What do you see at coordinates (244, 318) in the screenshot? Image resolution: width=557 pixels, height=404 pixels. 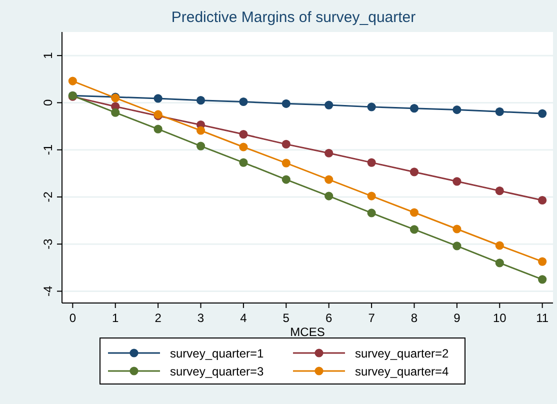 I see `x-tick-label: 4` at bounding box center [244, 318].